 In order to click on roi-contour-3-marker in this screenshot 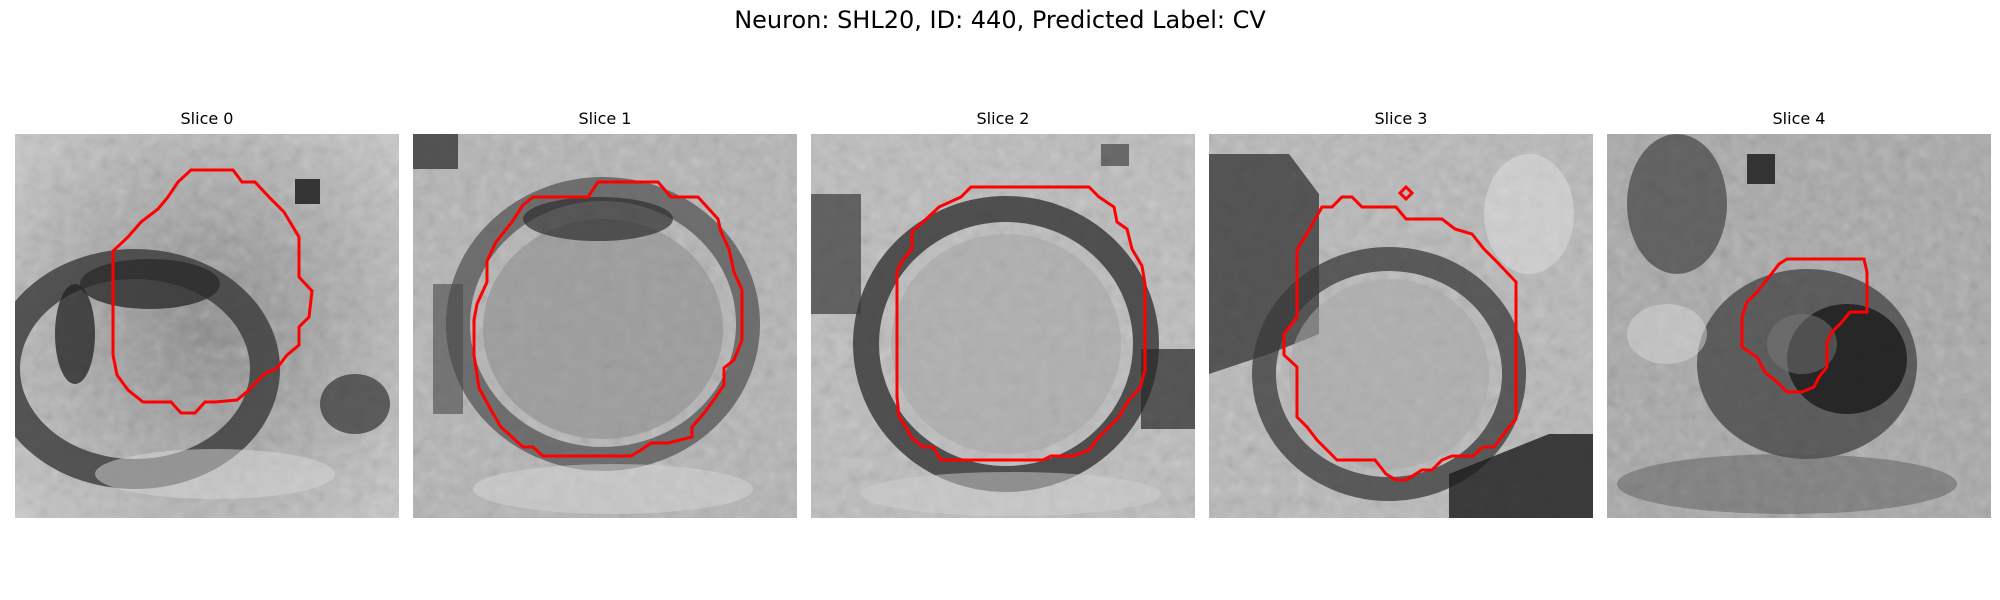, I will do `click(1406, 193)`.